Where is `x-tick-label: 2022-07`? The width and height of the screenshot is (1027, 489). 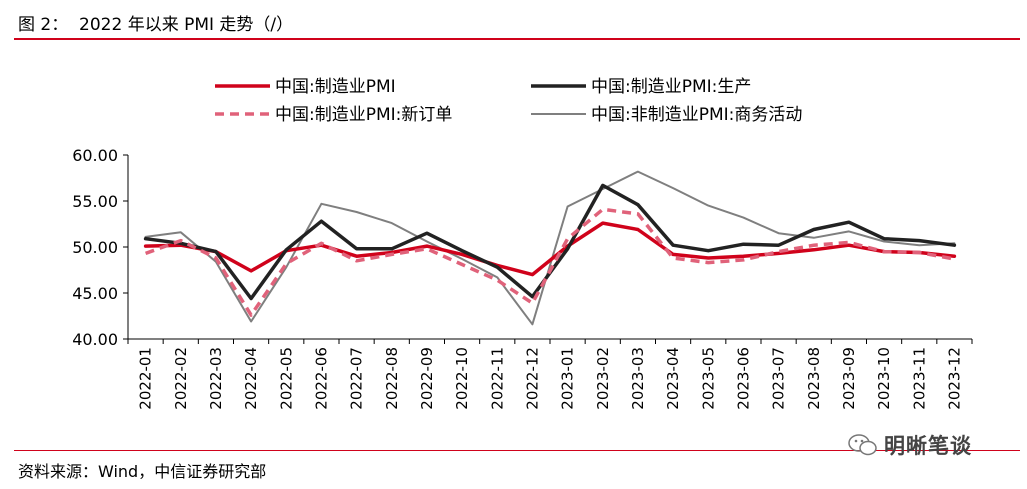 x-tick-label: 2022-07 is located at coordinates (357, 378).